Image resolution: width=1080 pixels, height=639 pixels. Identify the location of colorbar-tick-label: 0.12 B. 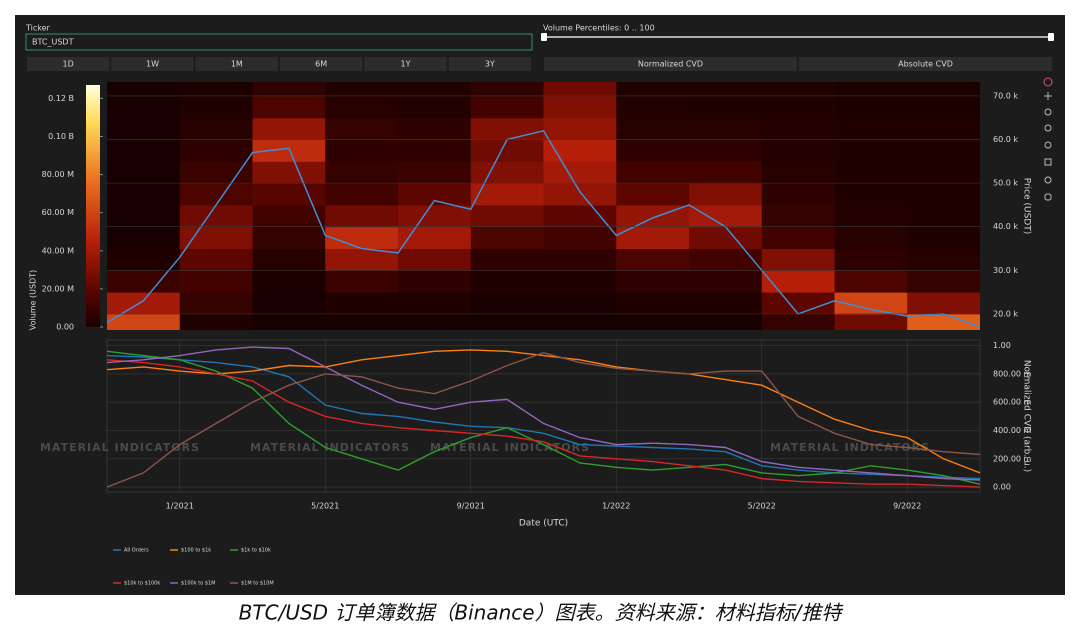
(61, 98).